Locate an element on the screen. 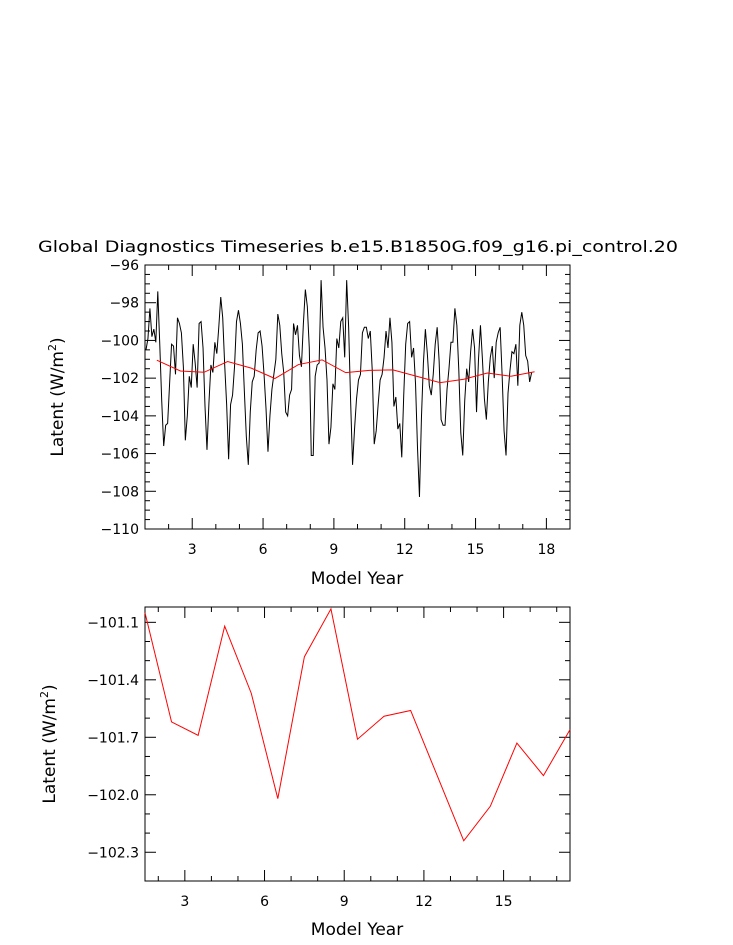 This screenshot has width=733, height=945. y-tick-label: −98 is located at coordinates (124, 304).